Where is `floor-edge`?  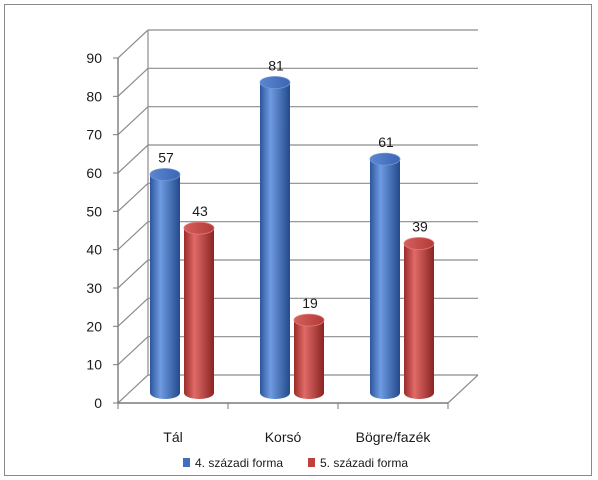
floor-edge is located at coordinates (463, 389).